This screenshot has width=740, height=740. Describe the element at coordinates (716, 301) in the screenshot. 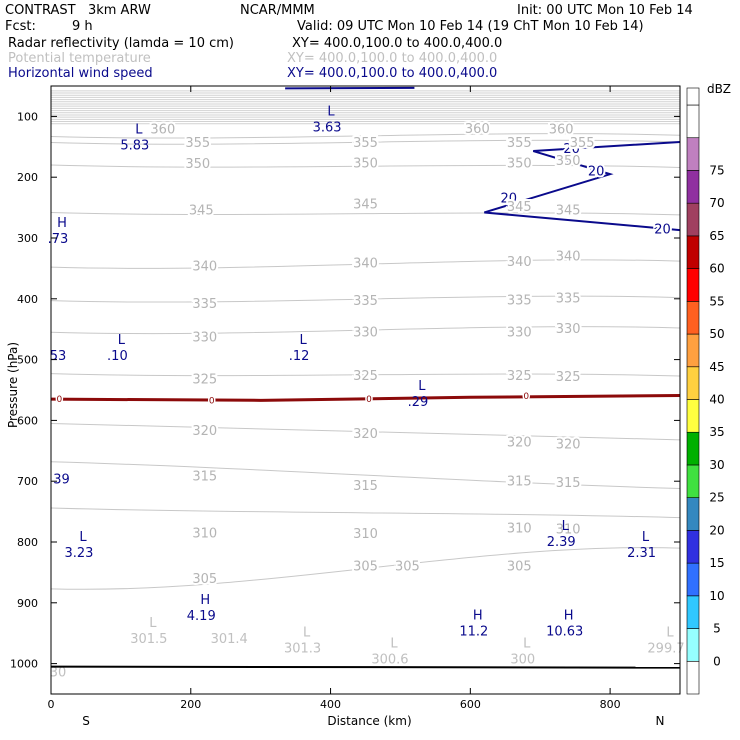

I see `colorbar-label: 55` at that location.